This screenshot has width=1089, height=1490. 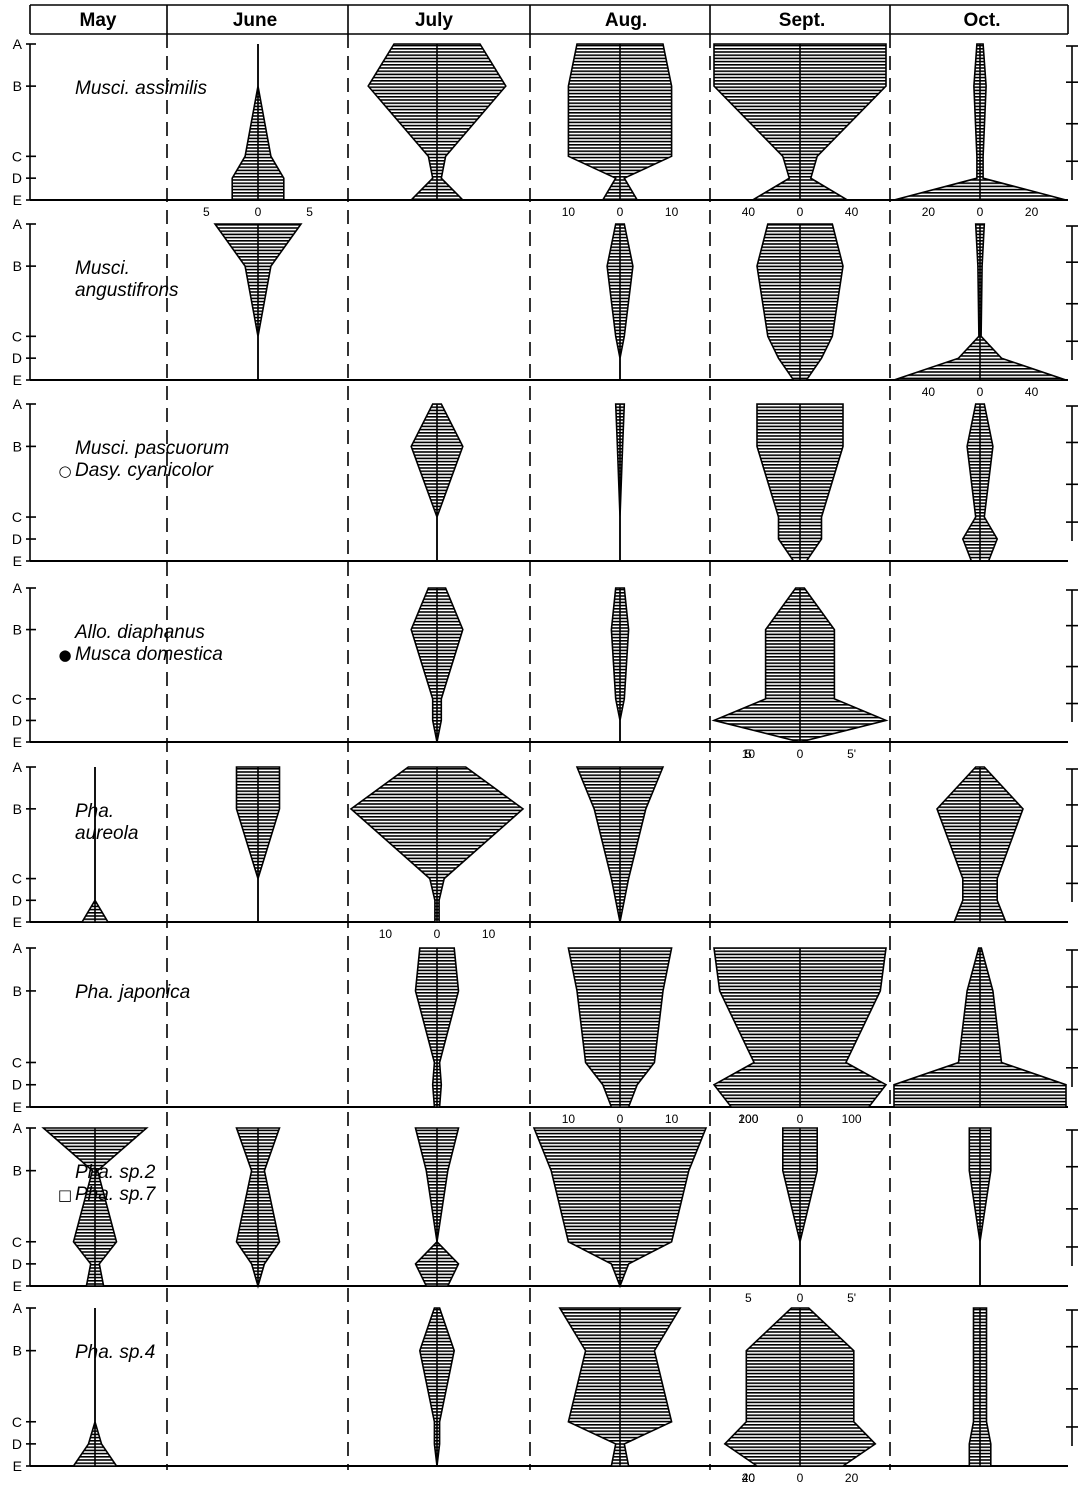 I want to click on month-header: July, so click(x=434, y=20).